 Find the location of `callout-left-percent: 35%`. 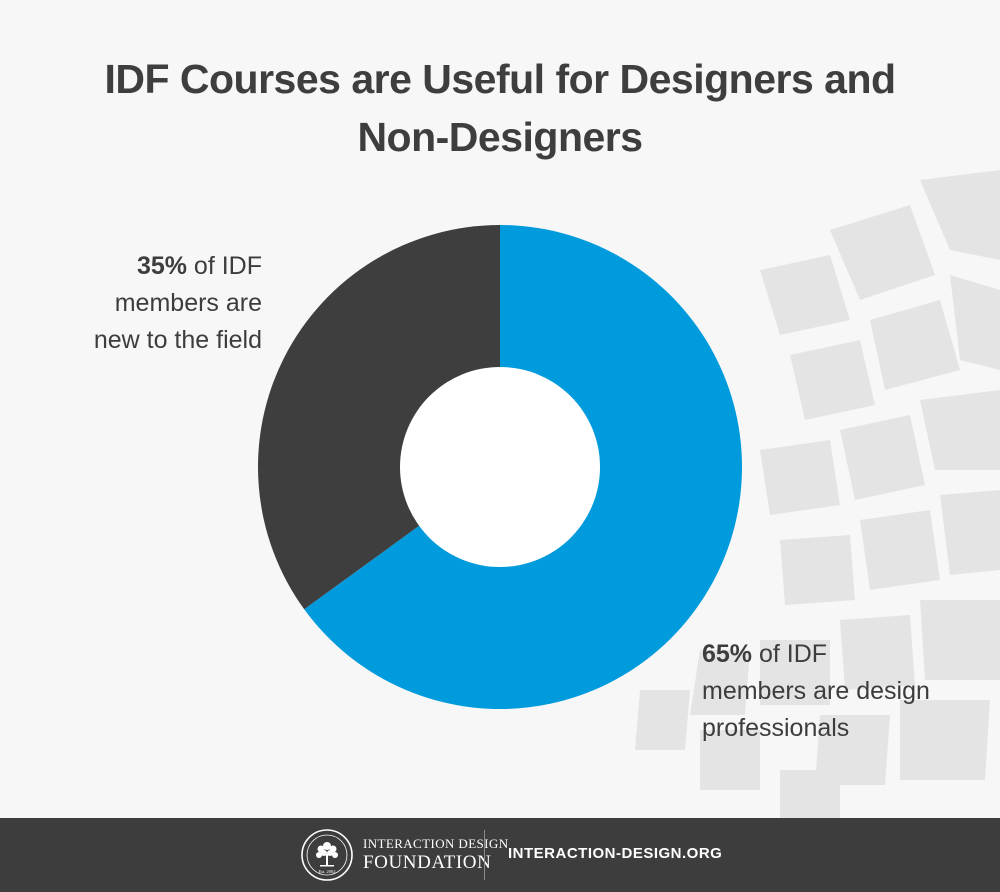

callout-left-percent: 35% is located at coordinates (161, 266).